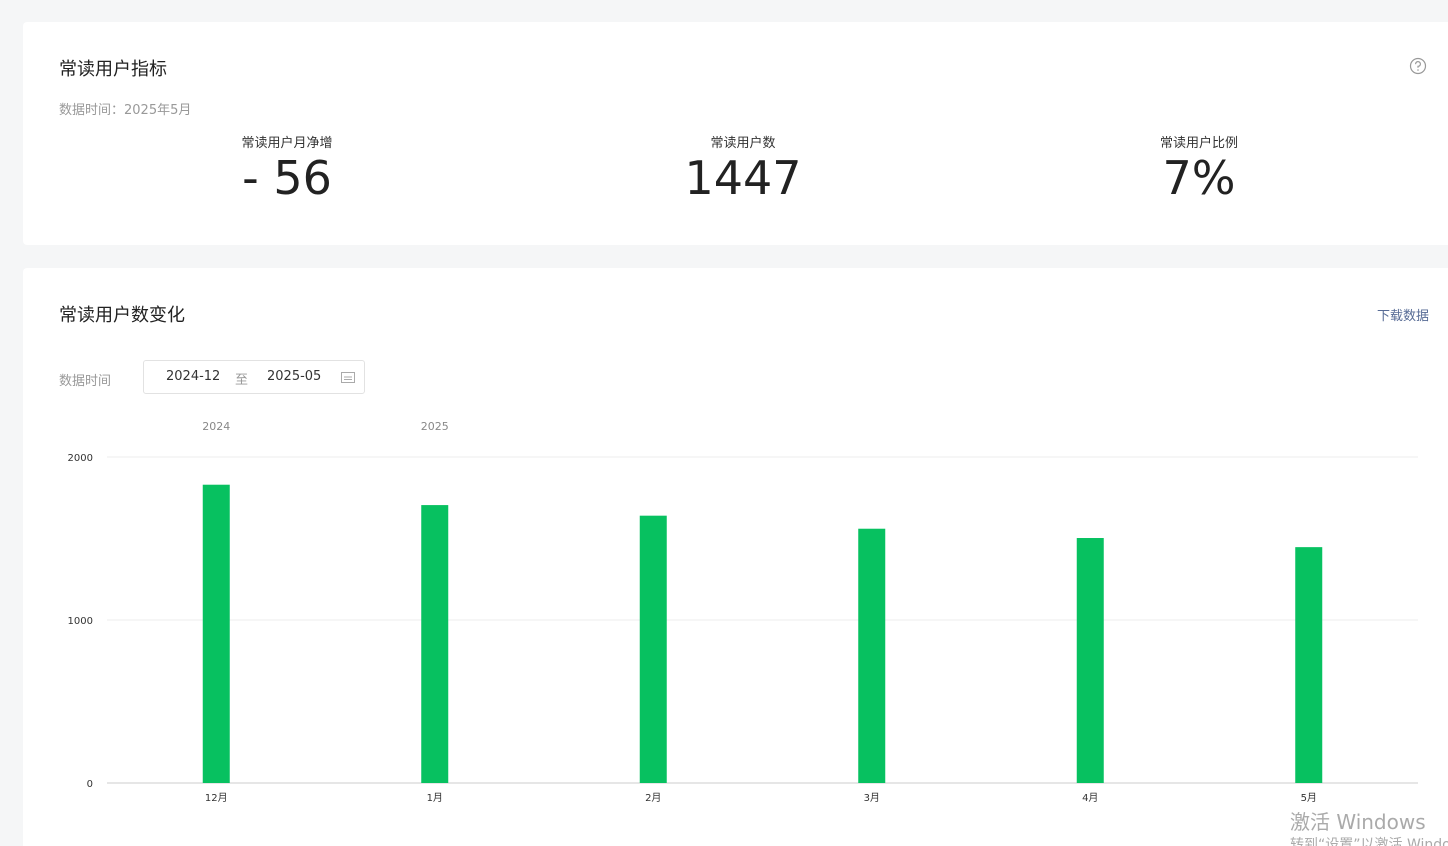 The height and width of the screenshot is (846, 1448). What do you see at coordinates (872, 798) in the screenshot?
I see `x-tick-label: 3月` at bounding box center [872, 798].